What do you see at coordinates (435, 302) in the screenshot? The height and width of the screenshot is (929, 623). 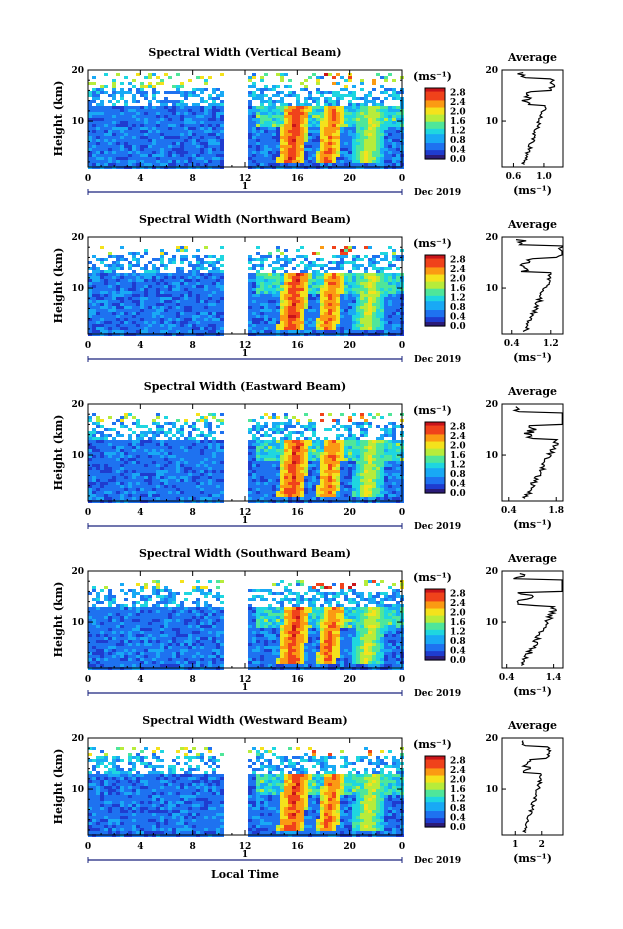 I see `colorbar-cell` at bounding box center [435, 302].